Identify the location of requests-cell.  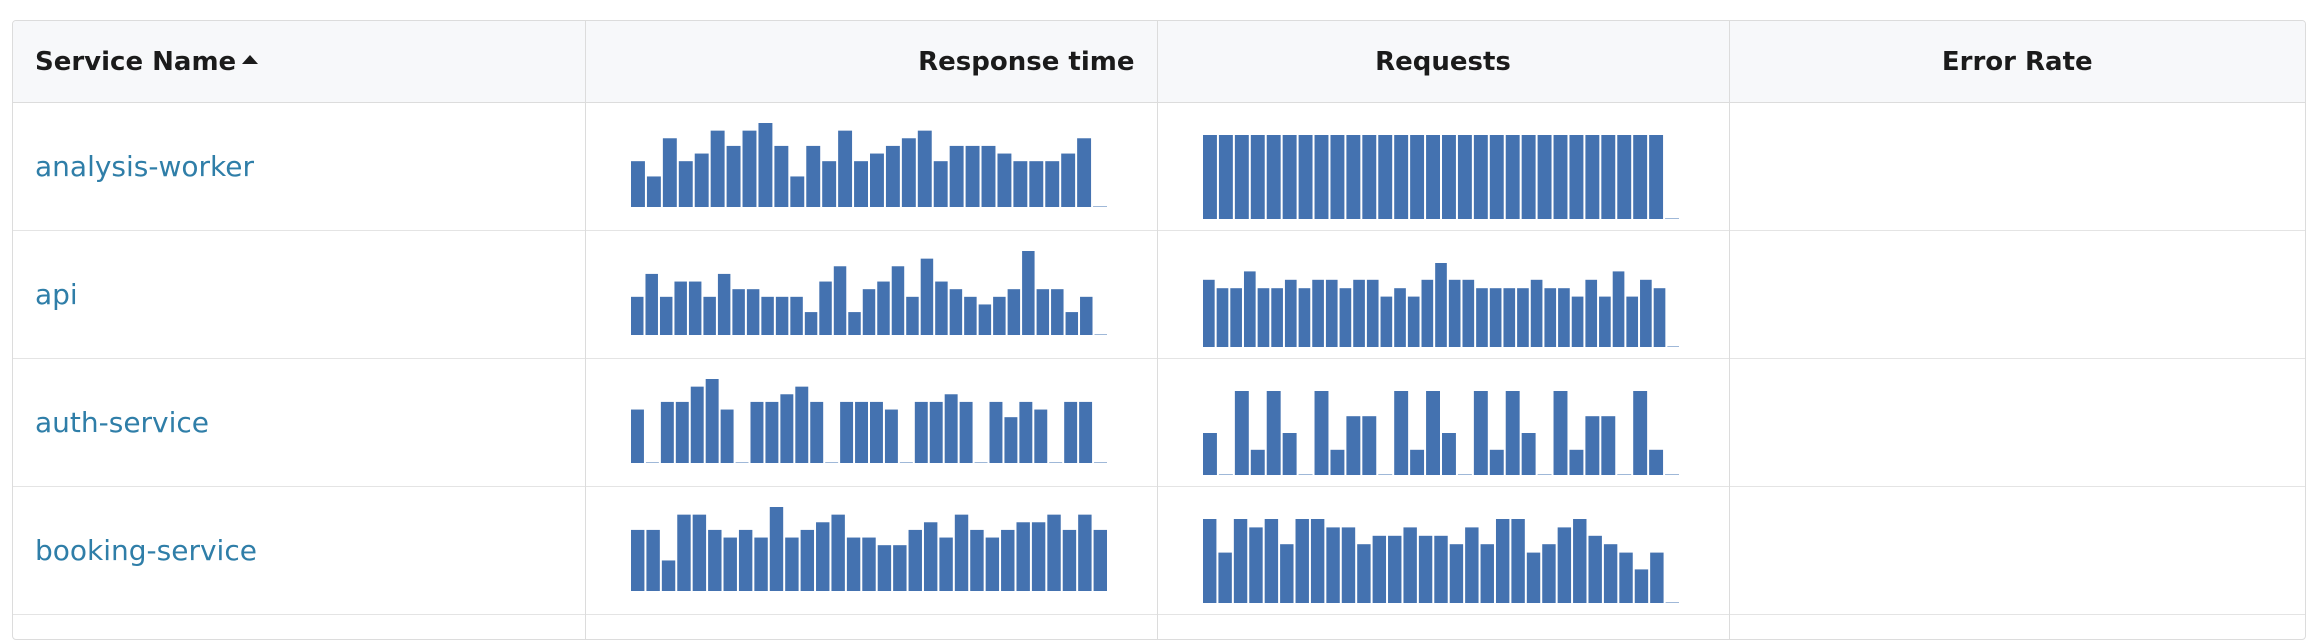
(1442, 294).